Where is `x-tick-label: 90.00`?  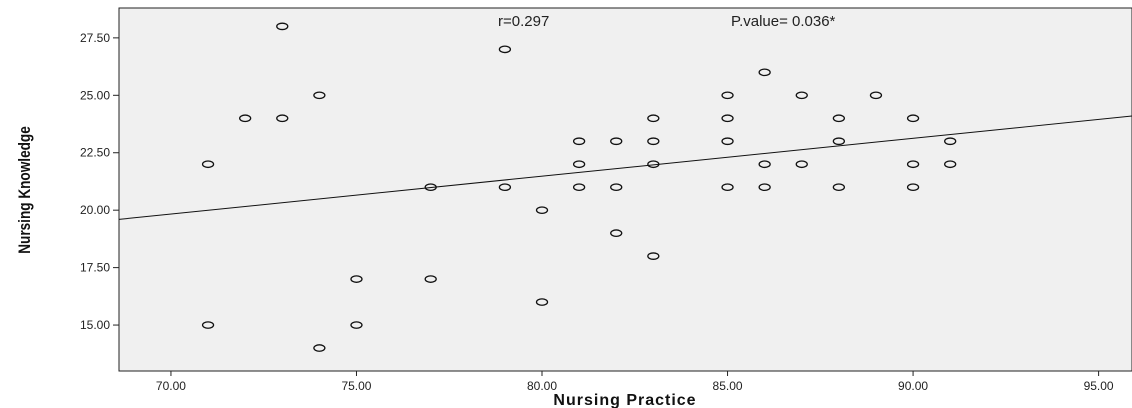 x-tick-label: 90.00 is located at coordinates (913, 386).